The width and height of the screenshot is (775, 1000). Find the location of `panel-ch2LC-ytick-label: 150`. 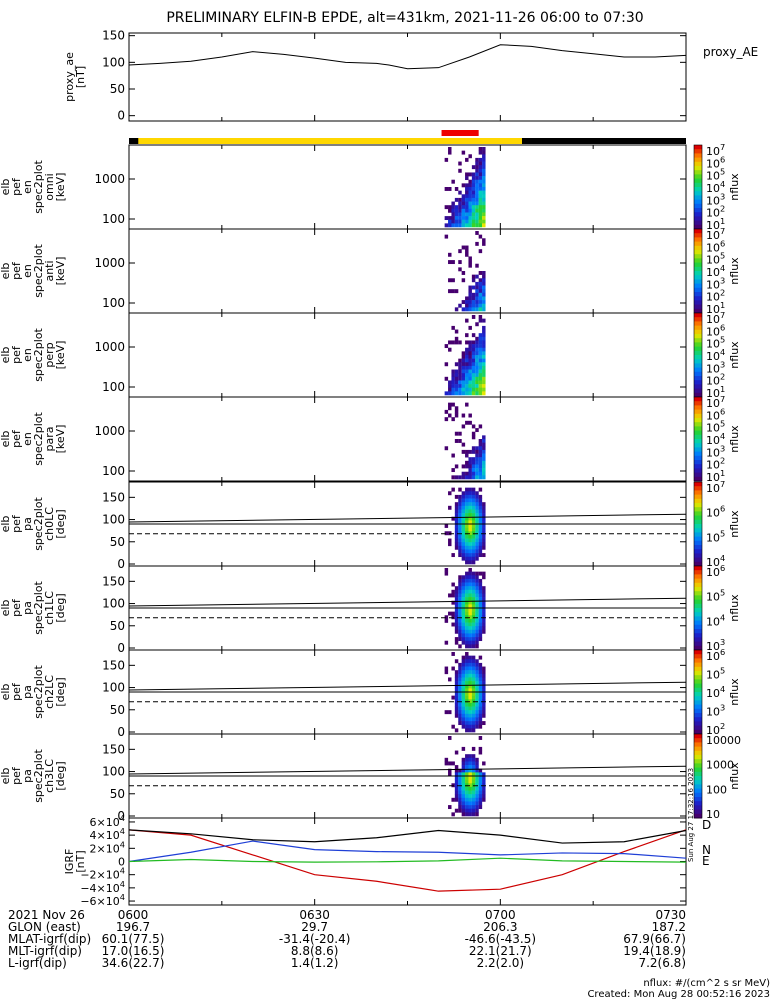

panel-ch2LC-ytick-label: 150 is located at coordinates (113, 665).